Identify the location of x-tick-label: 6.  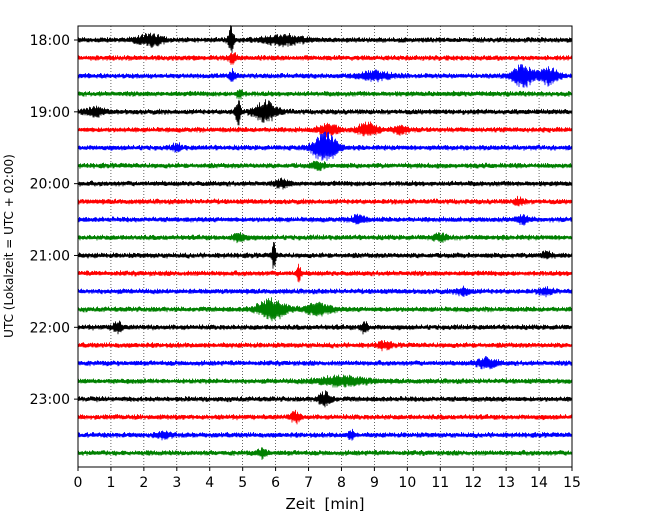
(275, 483).